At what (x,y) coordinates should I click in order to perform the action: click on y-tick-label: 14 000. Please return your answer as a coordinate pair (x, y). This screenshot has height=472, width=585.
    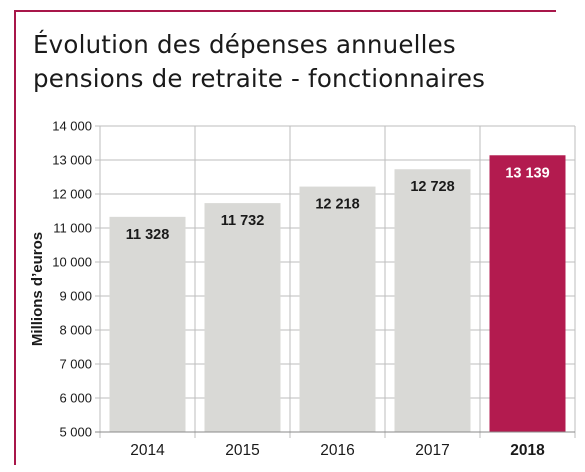
    Looking at the image, I should click on (72, 126).